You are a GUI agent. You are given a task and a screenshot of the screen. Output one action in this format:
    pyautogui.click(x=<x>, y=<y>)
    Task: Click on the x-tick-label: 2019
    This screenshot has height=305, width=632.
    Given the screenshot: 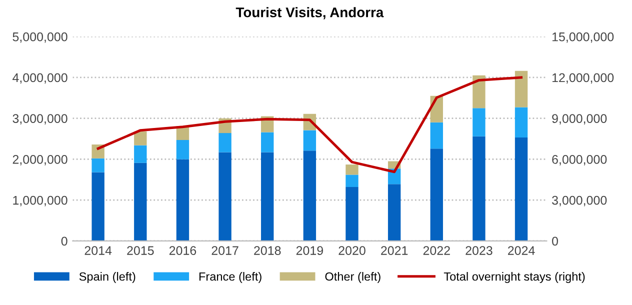 What is the action you would take?
    pyautogui.click(x=309, y=250)
    